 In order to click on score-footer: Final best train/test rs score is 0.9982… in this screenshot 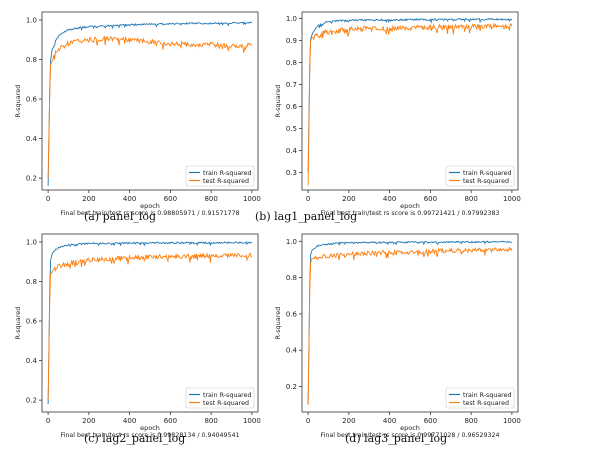, I will do `click(149, 435)`.